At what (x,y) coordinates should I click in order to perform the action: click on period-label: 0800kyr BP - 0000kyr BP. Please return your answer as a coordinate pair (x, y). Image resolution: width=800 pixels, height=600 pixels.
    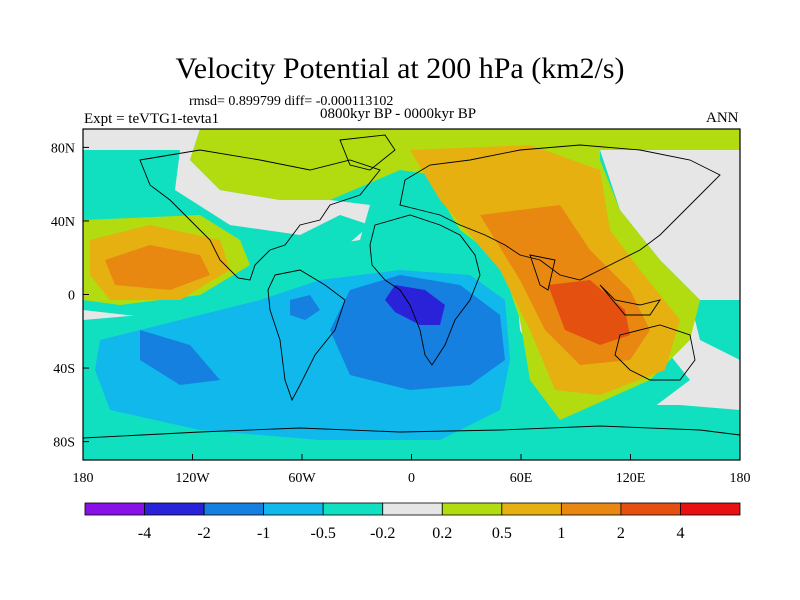
    Looking at the image, I should click on (398, 114).